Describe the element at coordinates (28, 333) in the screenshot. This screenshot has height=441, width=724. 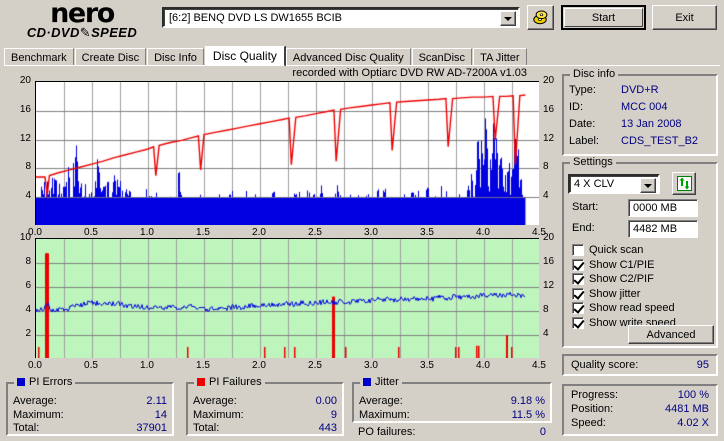
I see `bottom-y-left-tick-2: 2` at that location.